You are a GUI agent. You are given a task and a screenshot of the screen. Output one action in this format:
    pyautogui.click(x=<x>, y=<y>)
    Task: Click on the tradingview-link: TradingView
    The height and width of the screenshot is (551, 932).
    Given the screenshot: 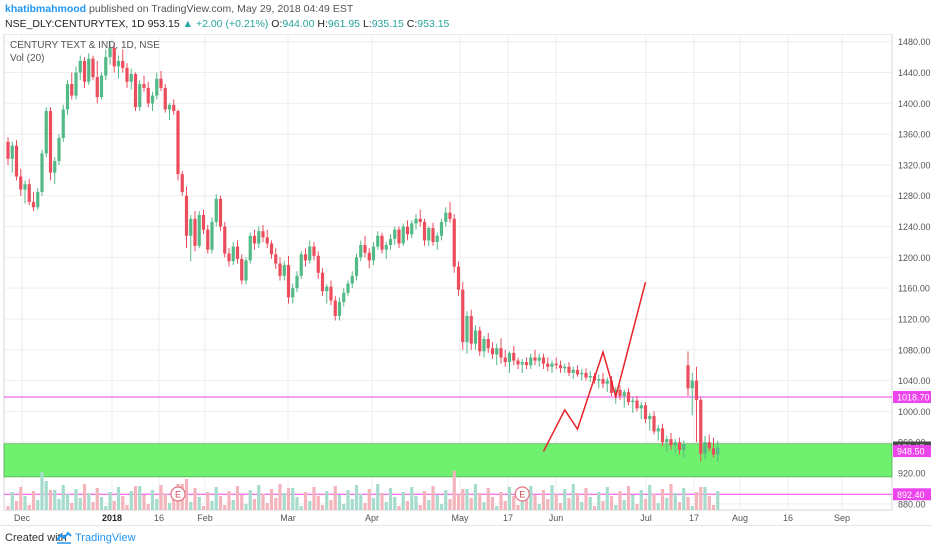 What is the action you would take?
    pyautogui.click(x=105, y=538)
    